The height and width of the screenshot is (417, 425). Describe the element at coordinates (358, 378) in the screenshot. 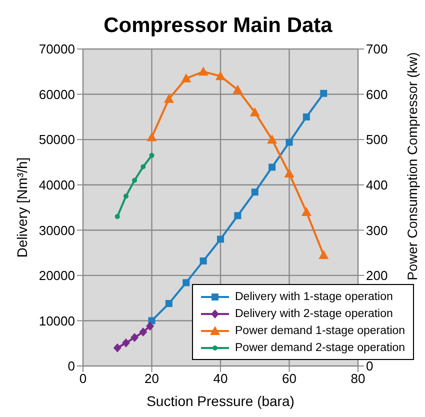

I see `x-tick-label: 80` at that location.